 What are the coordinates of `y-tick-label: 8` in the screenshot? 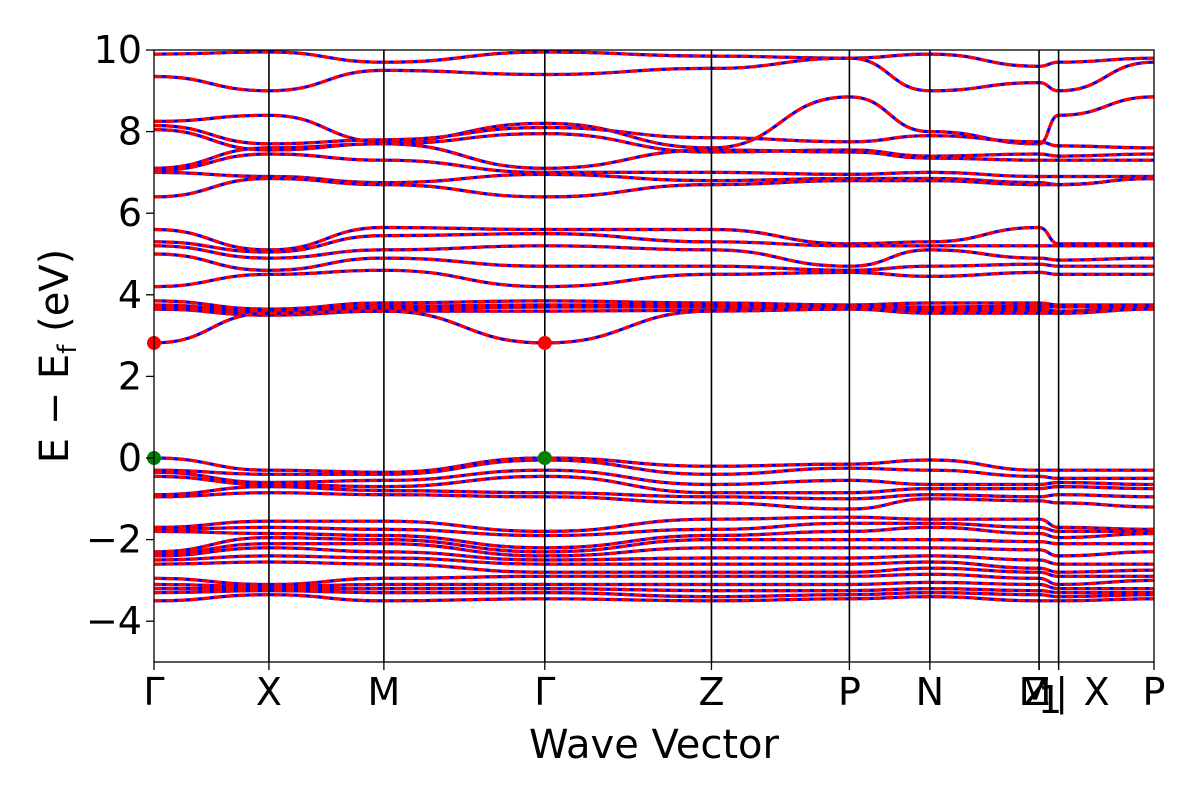 It's located at (130, 132).